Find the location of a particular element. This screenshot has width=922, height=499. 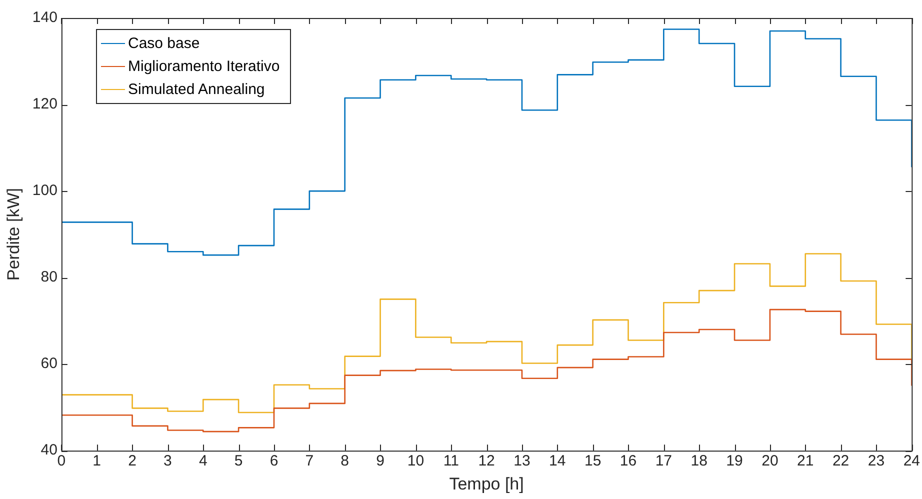

x-tick-label: 5 is located at coordinates (238, 461).